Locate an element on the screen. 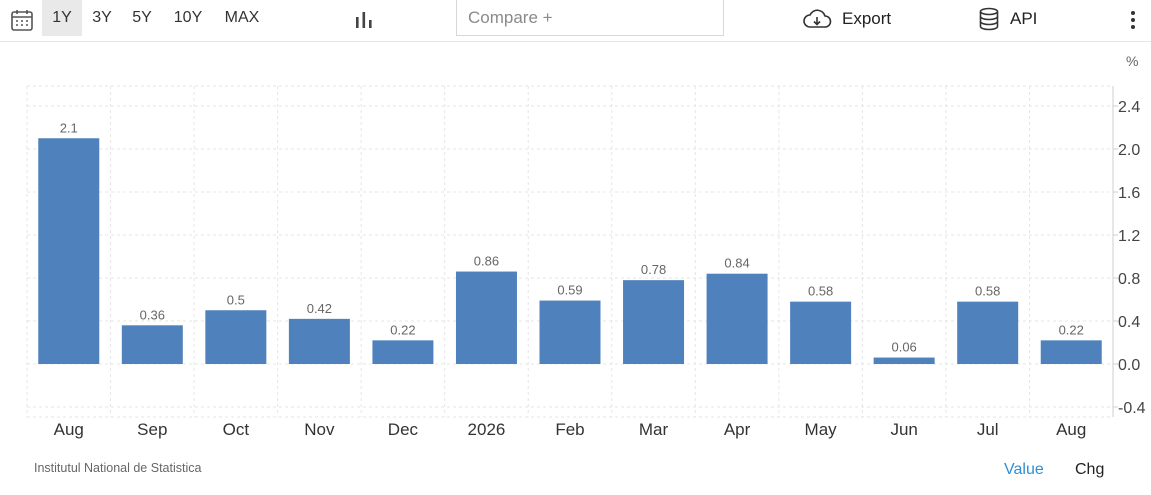 The image size is (1151, 495). calendar-icon is located at coordinates (22, 20).